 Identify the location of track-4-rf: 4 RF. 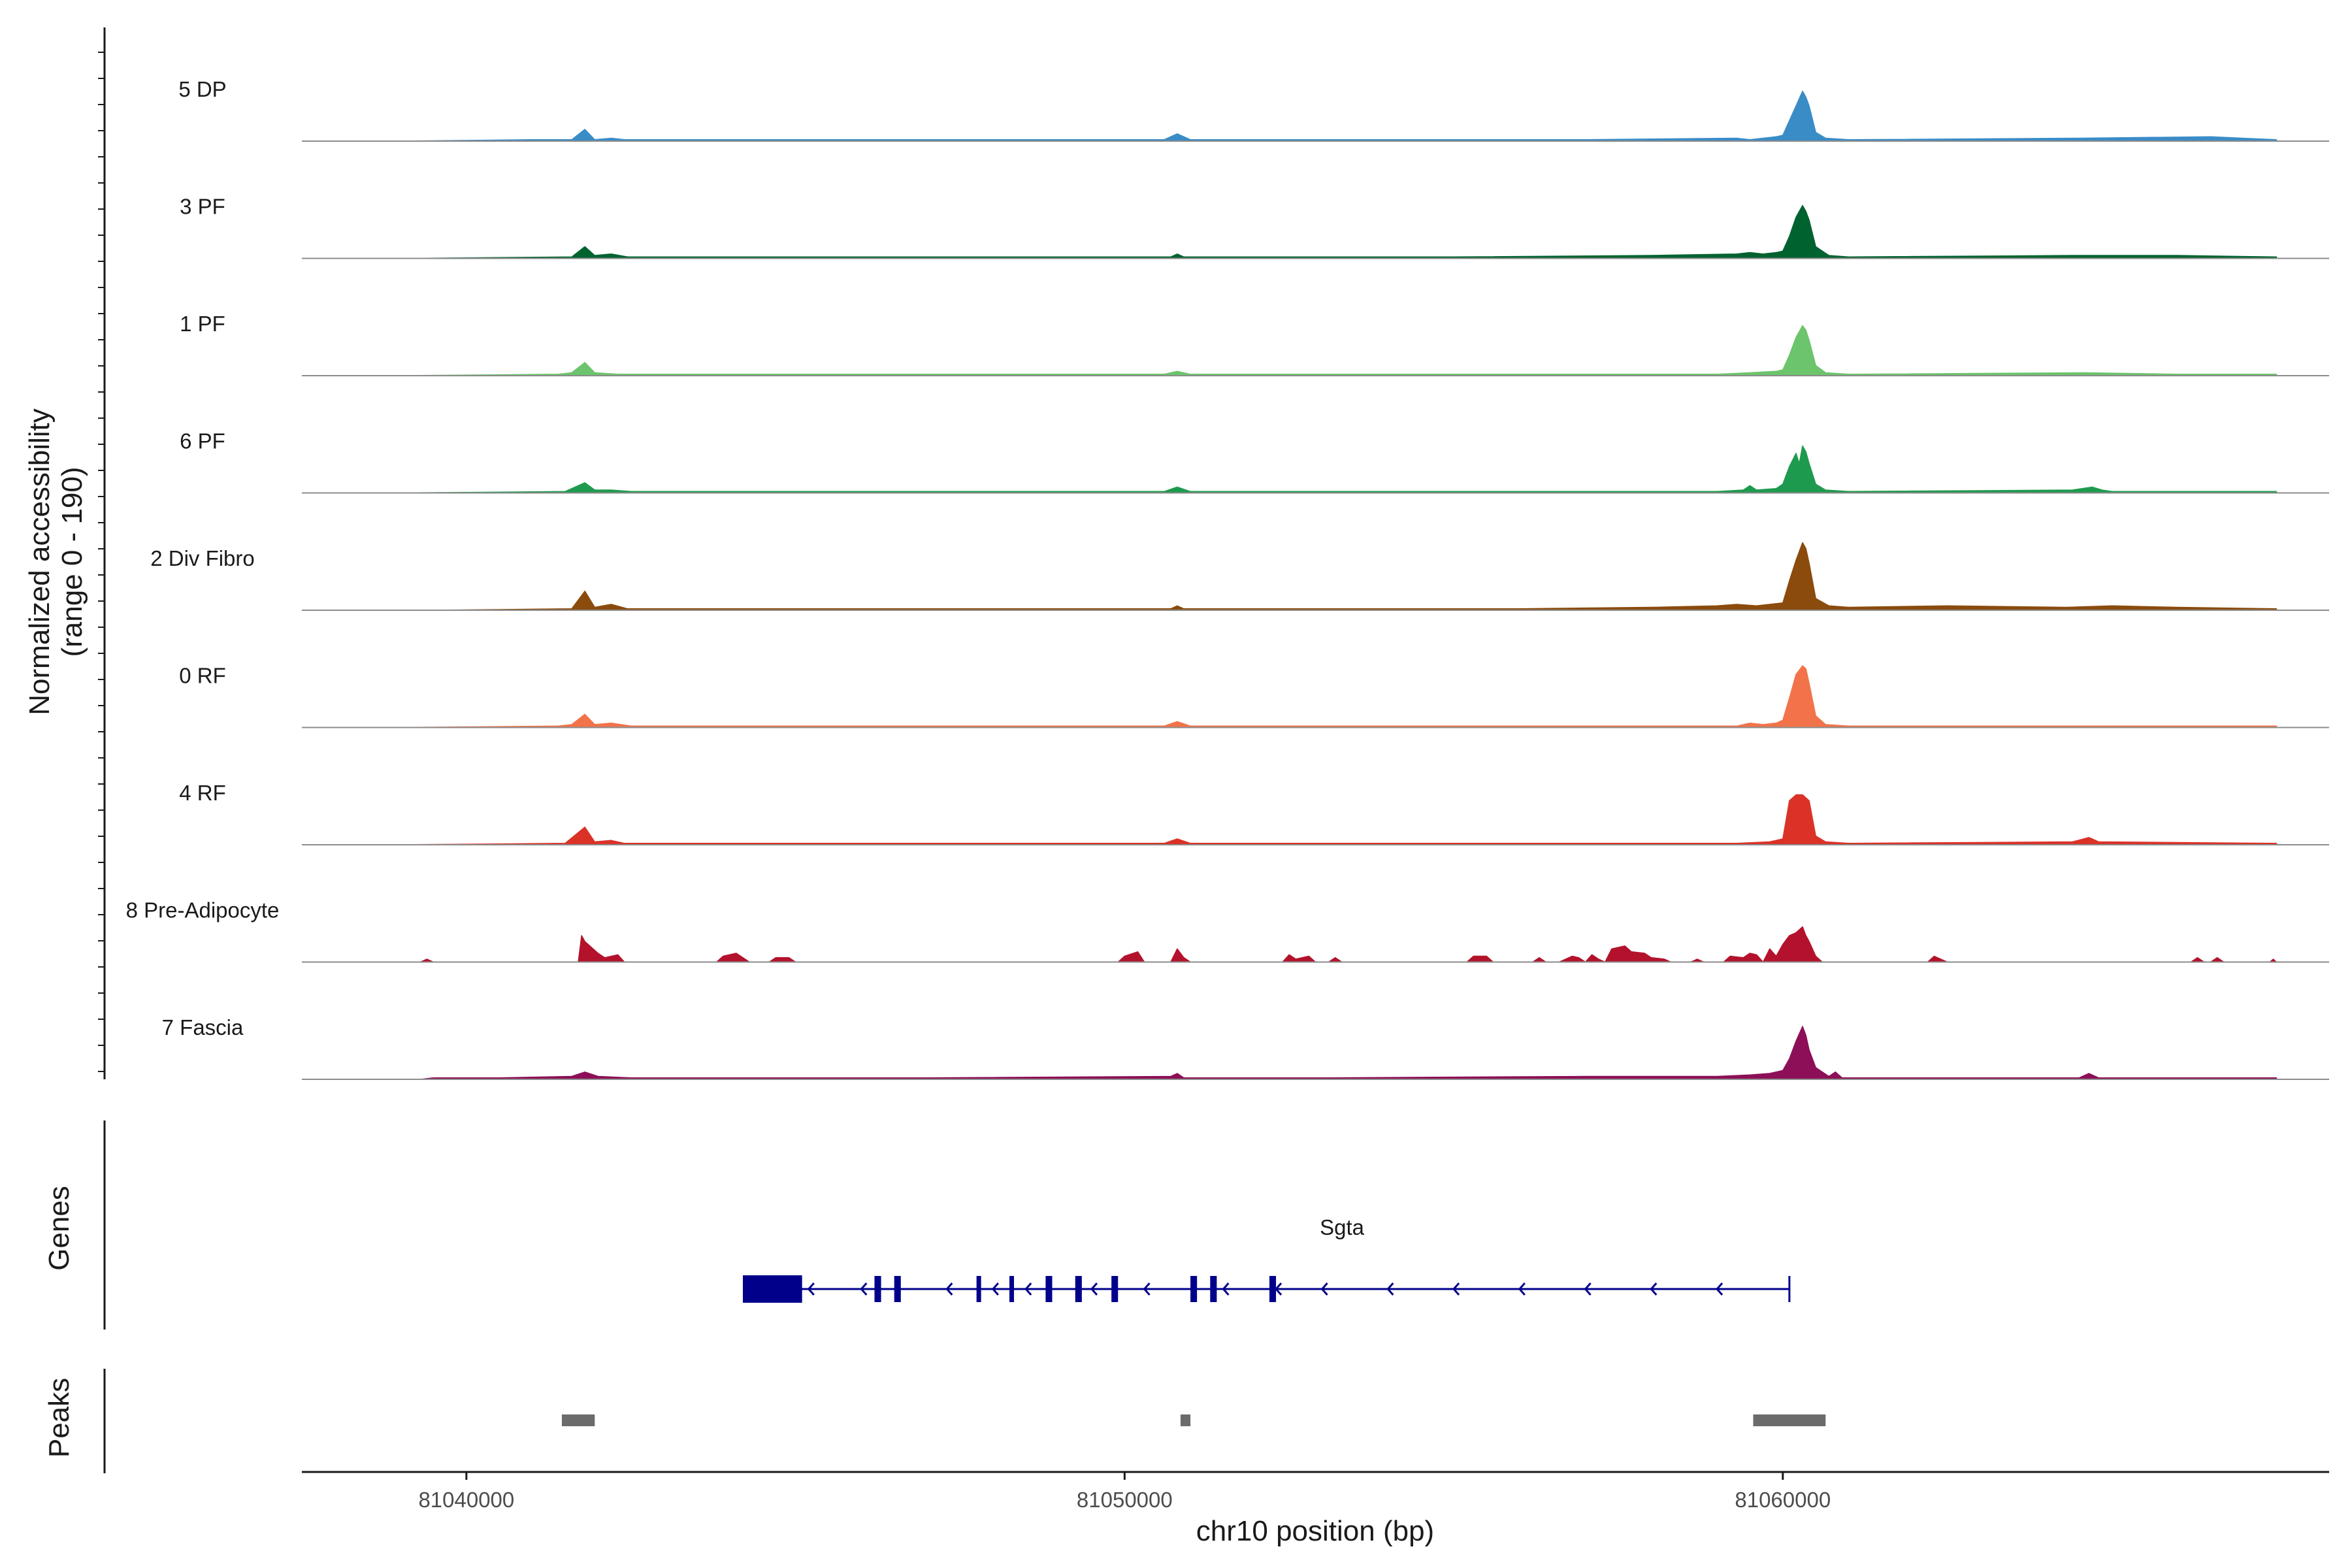
(1254, 813).